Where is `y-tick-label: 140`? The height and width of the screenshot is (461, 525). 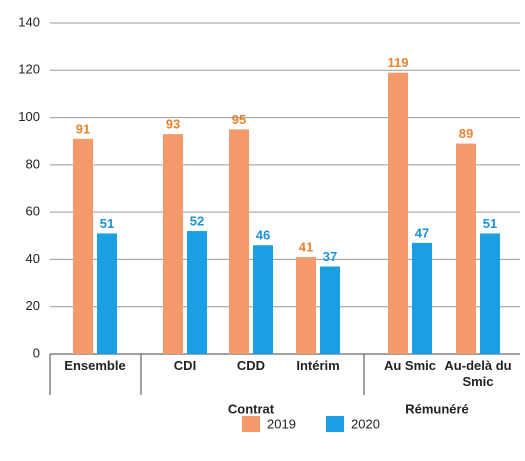
y-tick-label: 140 is located at coordinates (29, 21).